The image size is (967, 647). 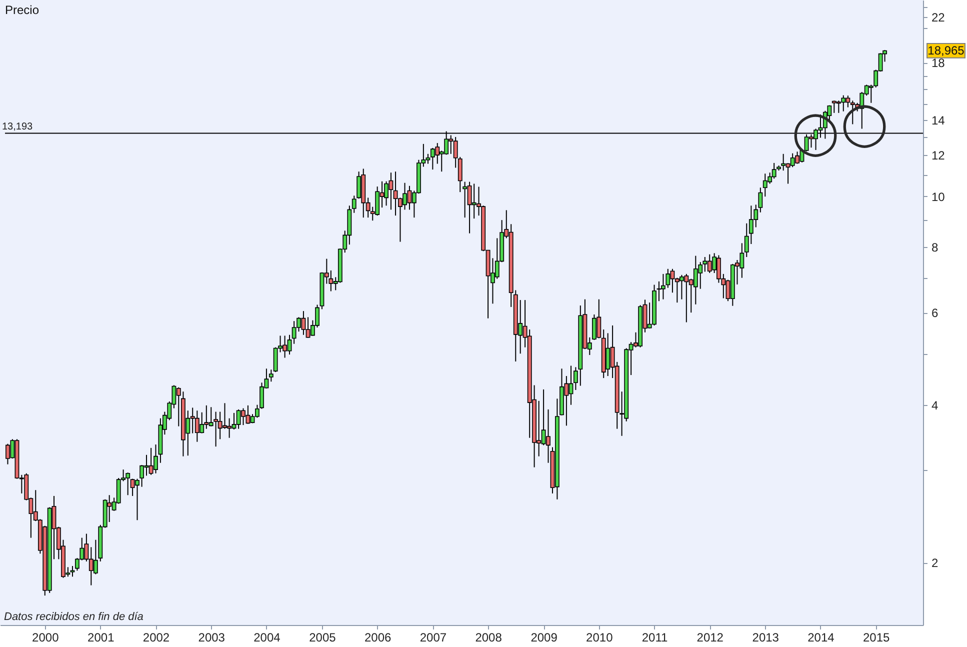 I want to click on x-tick-label: 2004, so click(x=267, y=637).